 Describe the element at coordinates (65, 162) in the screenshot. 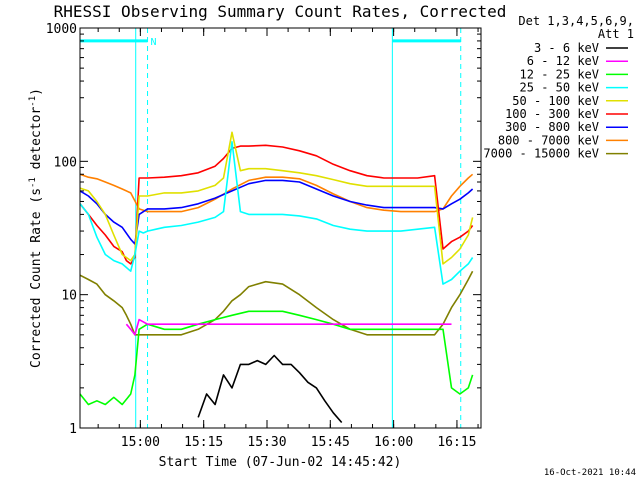

I see `y-tick-label-2: 100` at that location.